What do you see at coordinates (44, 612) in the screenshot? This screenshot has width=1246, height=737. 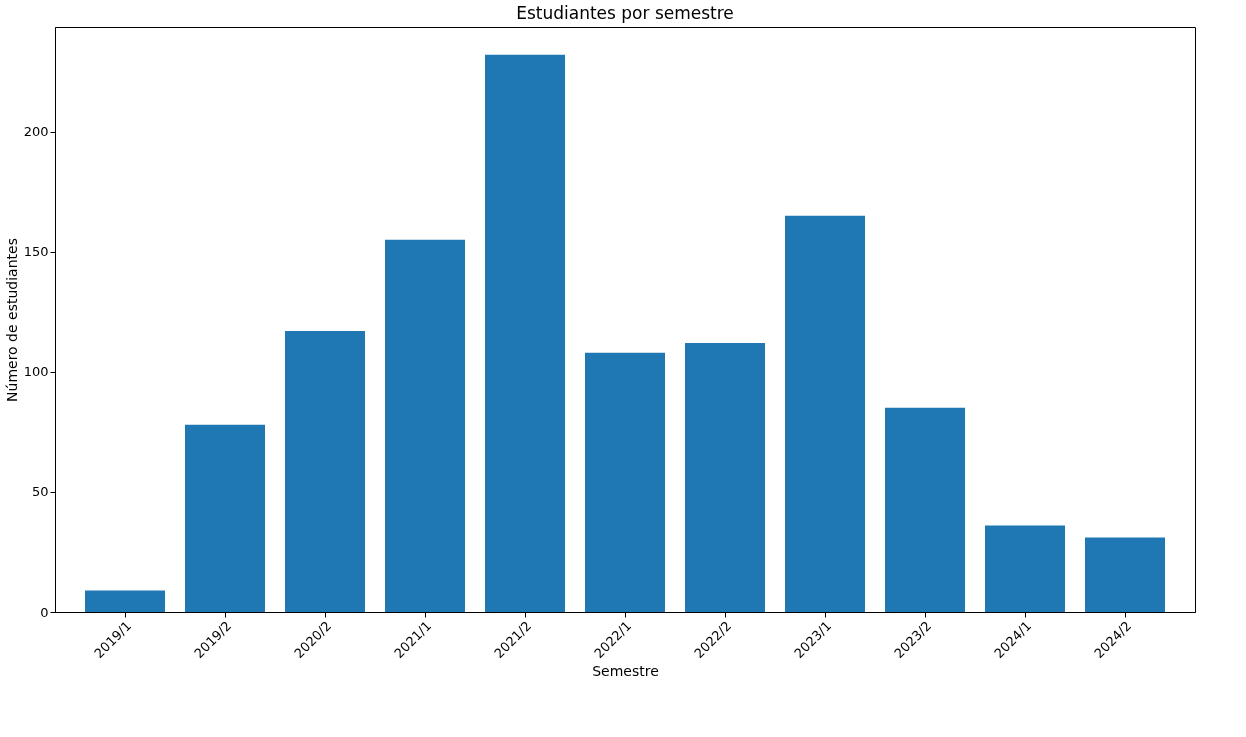 I see `y-tick-label: 0` at bounding box center [44, 612].